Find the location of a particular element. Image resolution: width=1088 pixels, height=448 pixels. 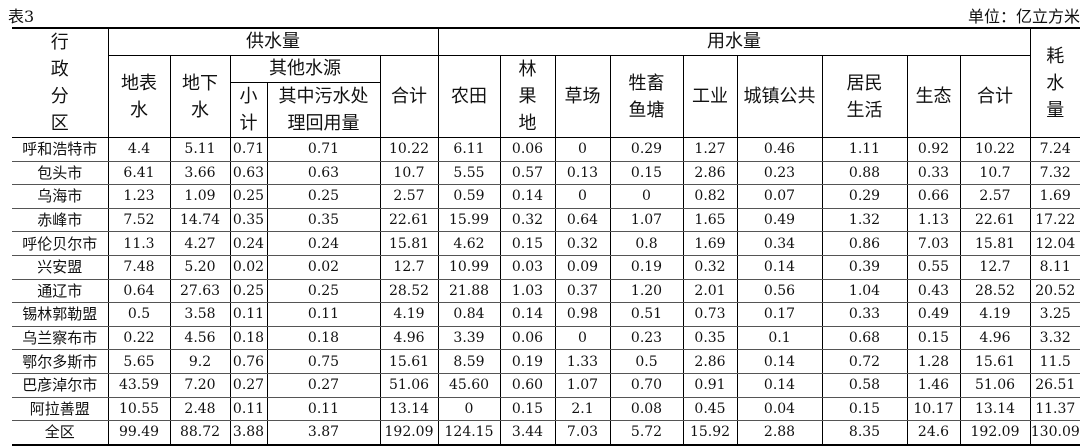

value-cell: 0.5 is located at coordinates (139, 314).